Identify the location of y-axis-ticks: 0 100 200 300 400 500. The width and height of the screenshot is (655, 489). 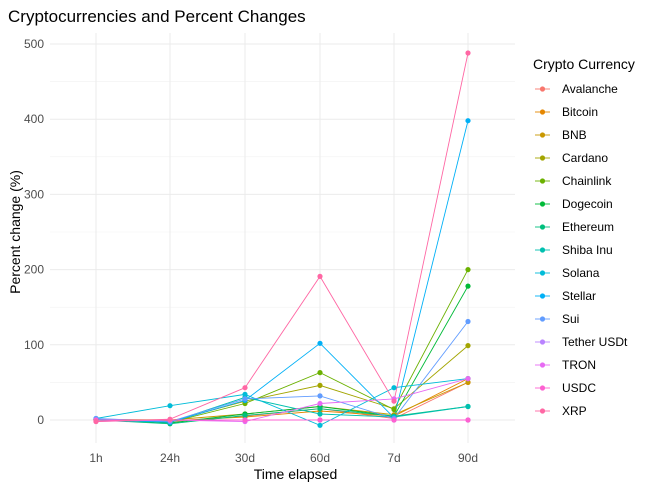
(34, 232).